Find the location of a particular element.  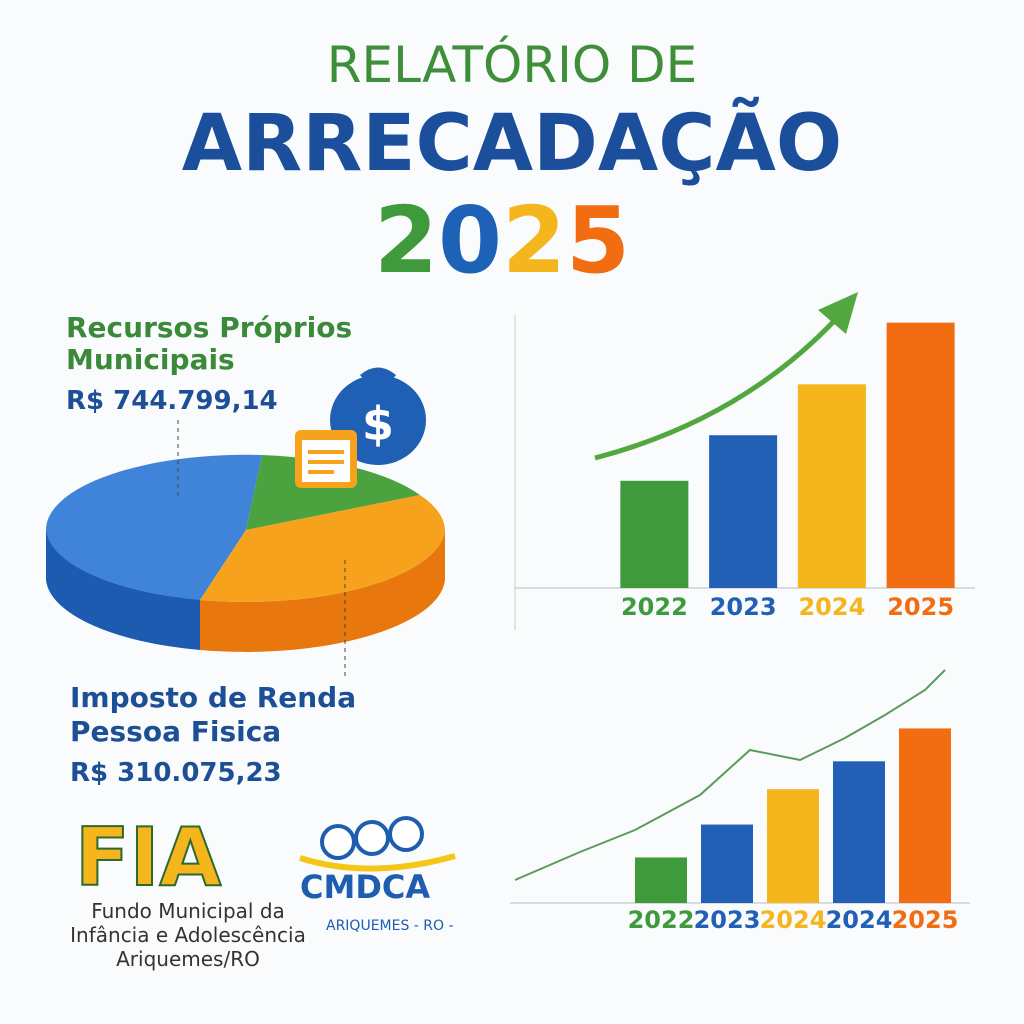

trend-line is located at coordinates (730, 775).